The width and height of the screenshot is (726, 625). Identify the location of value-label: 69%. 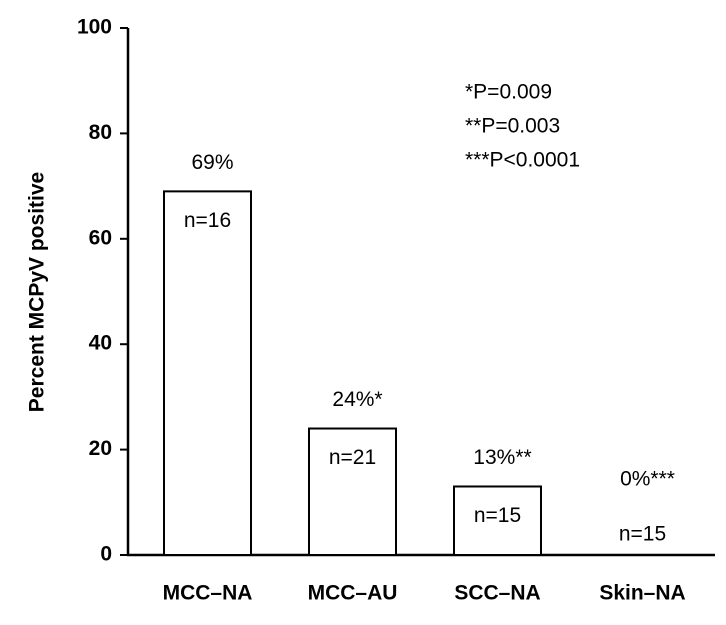
(212, 162).